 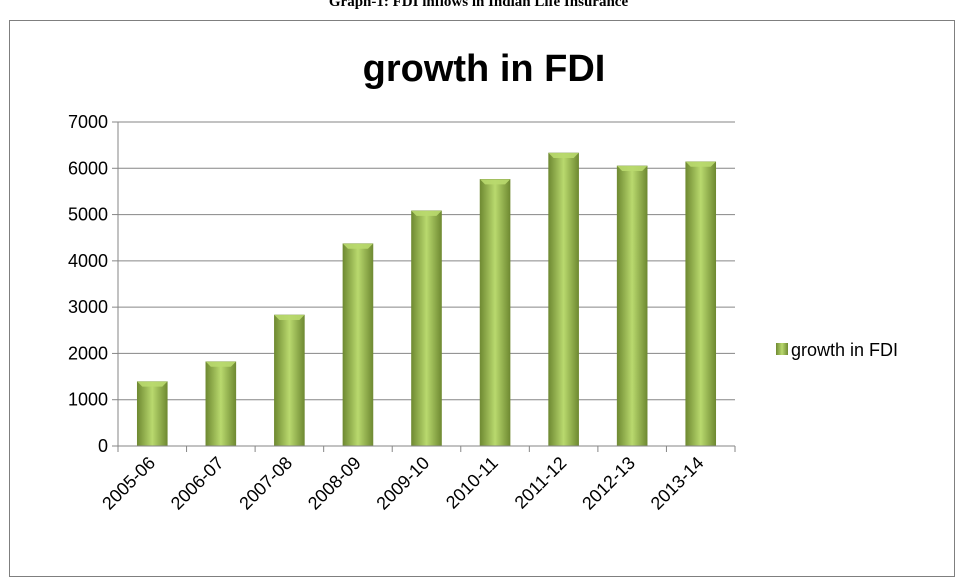 I want to click on legend-swatch, so click(x=782, y=349).